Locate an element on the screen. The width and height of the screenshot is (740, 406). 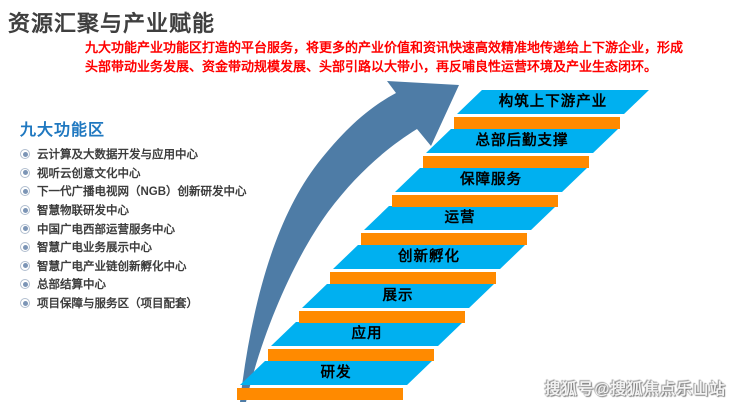
zone-label: 总部结算中心 is located at coordinates (71, 285).